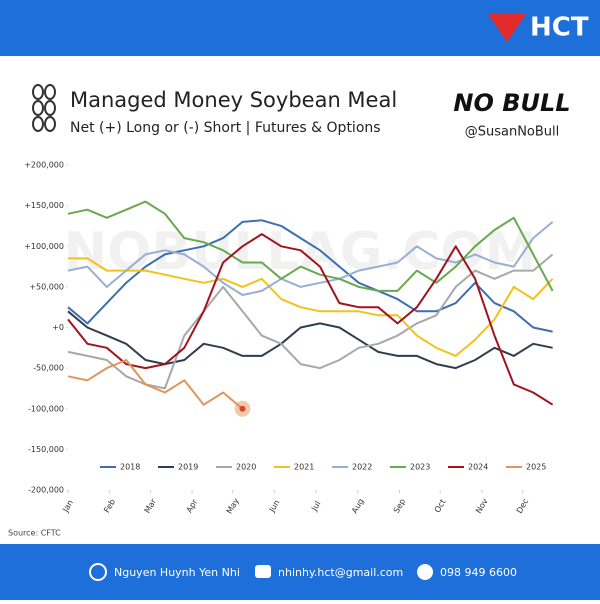  I want to click on logo-mark, so click(507, 28).